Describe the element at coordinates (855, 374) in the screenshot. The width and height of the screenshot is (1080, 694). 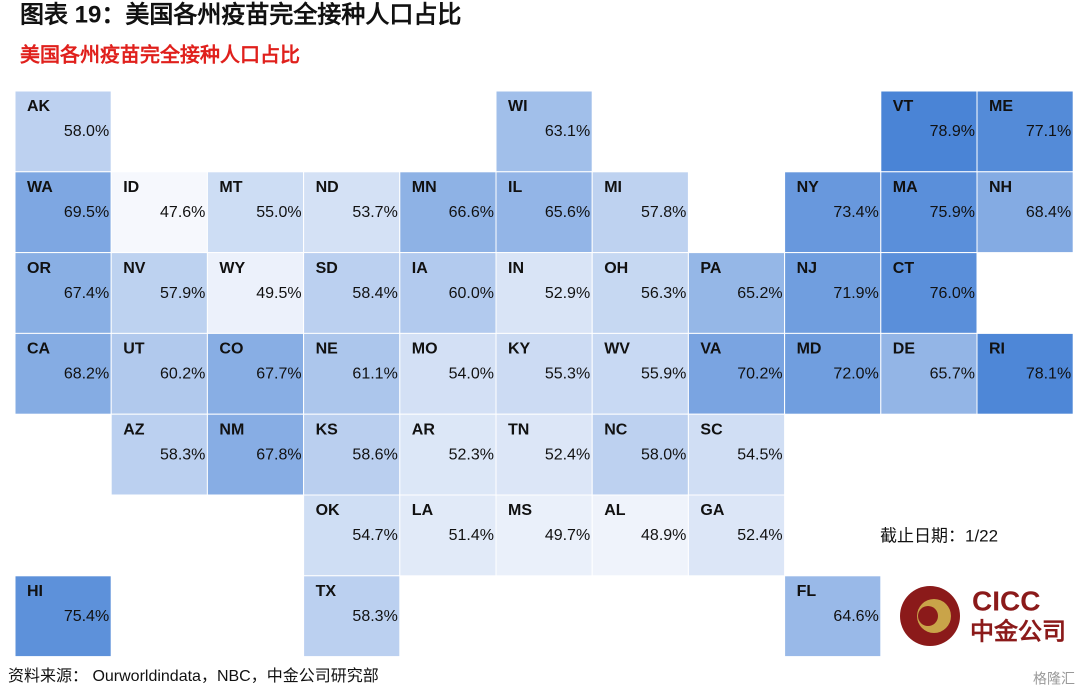
I see `state-value: 72.0%` at that location.